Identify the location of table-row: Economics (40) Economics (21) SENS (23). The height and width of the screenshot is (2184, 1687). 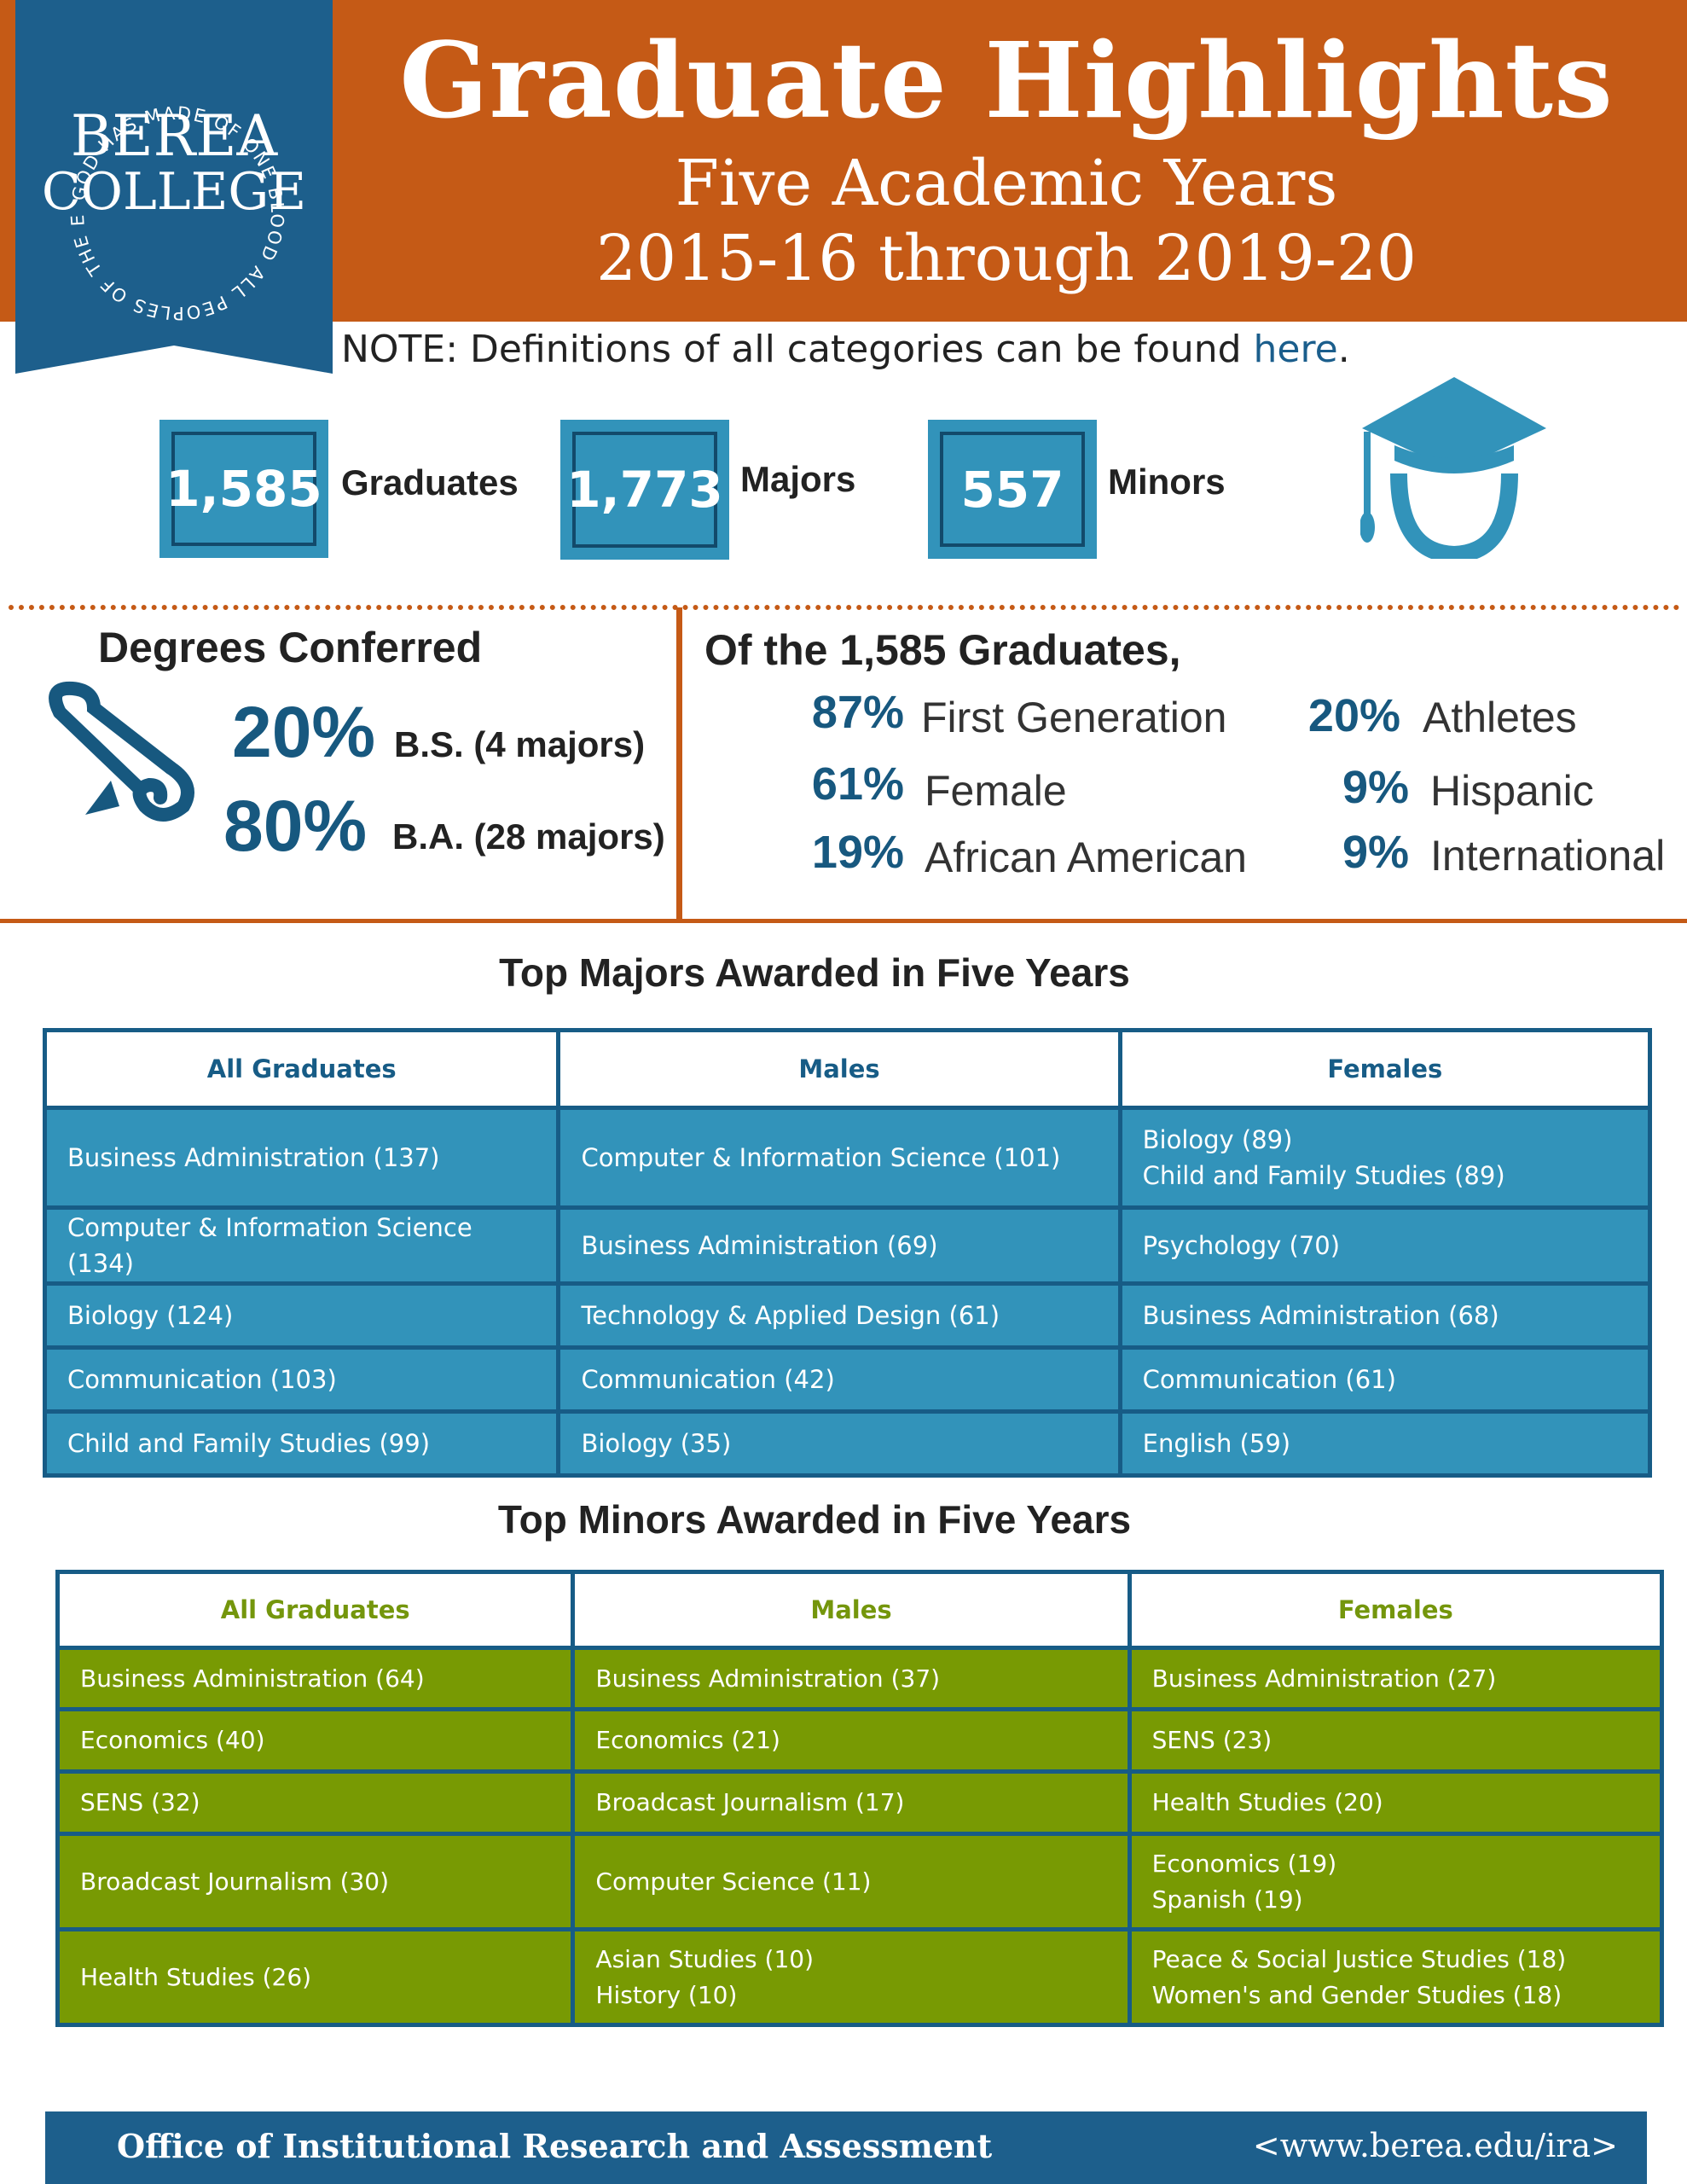
(860, 1741).